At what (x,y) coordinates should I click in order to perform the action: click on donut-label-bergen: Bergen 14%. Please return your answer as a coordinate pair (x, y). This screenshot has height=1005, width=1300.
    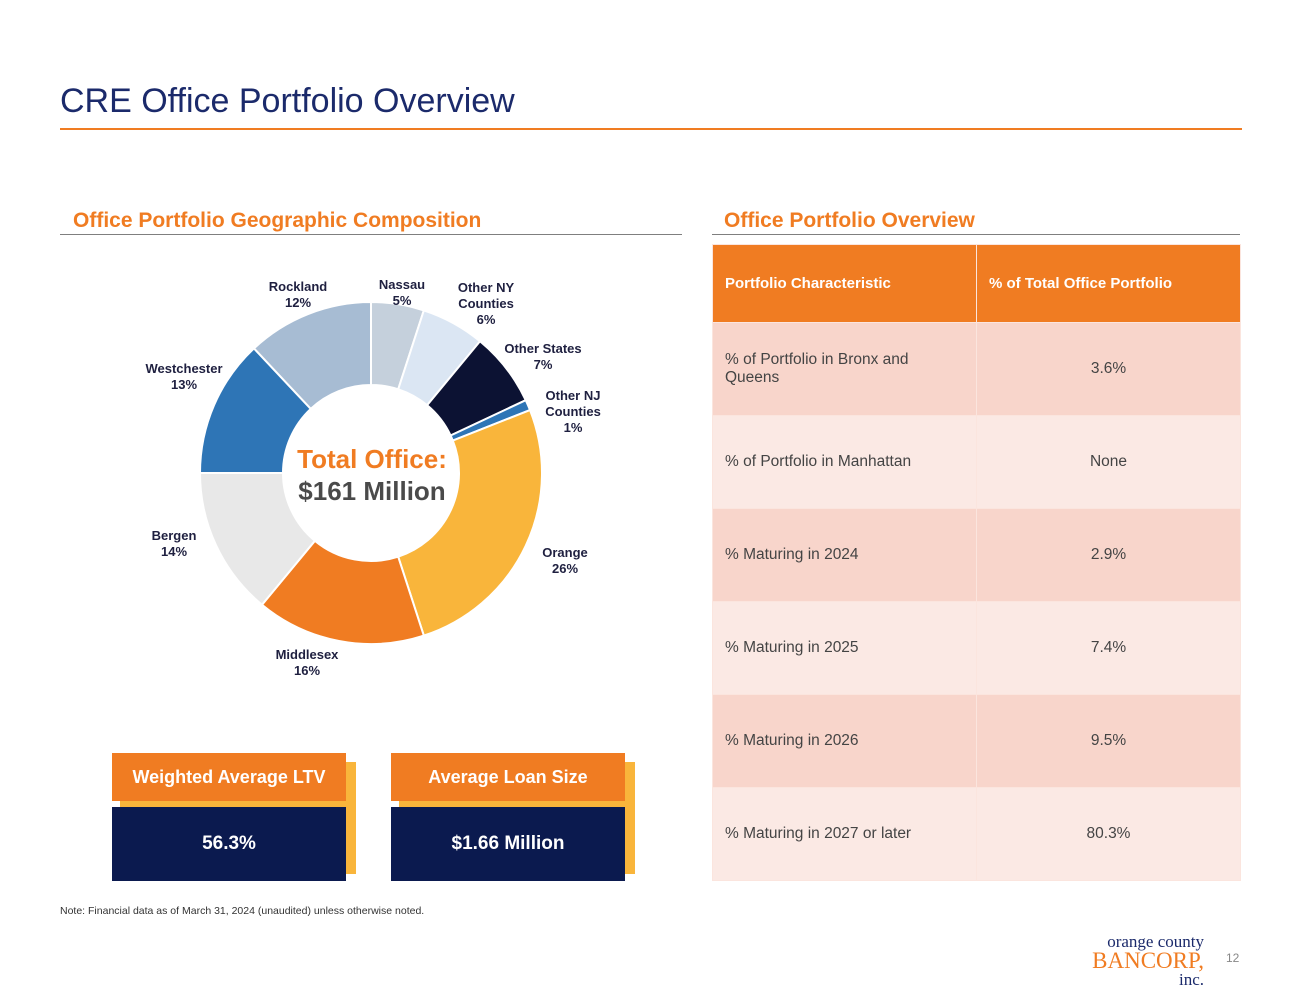
    Looking at the image, I should click on (174, 543).